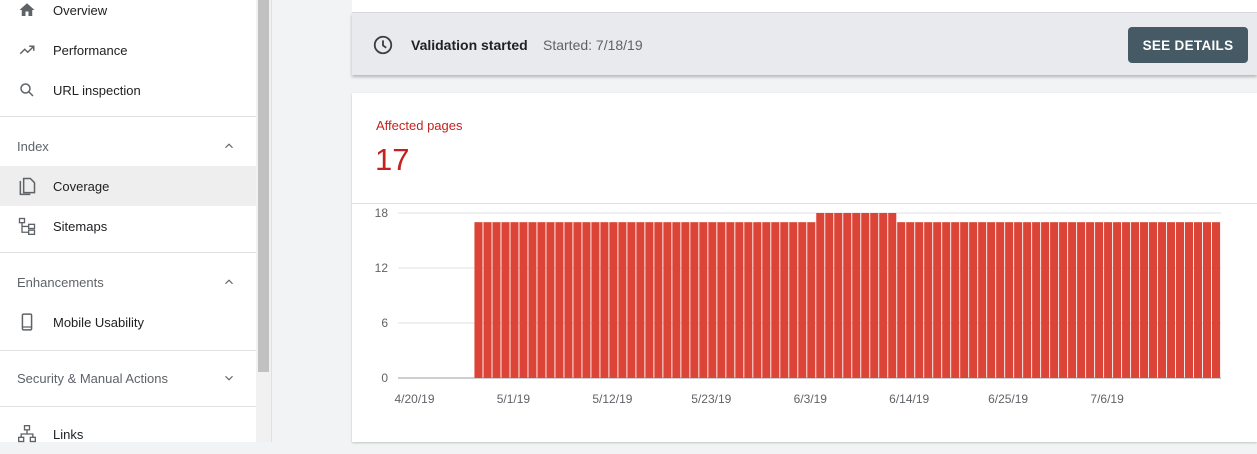 The width and height of the screenshot is (1257, 454). Describe the element at coordinates (128, 378) in the screenshot. I see `section-header-security: Security & Manual Actions` at that location.